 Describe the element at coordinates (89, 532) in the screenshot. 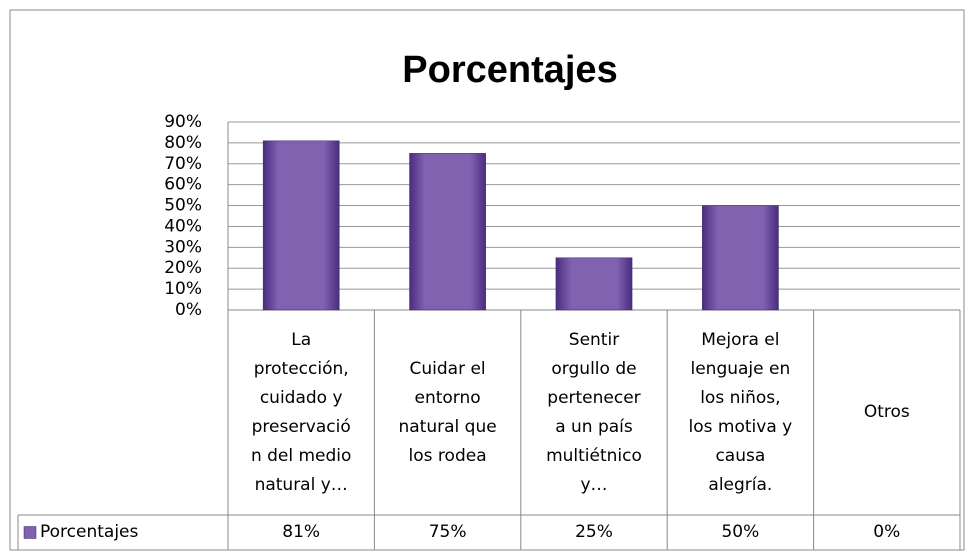

I see `legend-label: Porcentajes` at that location.